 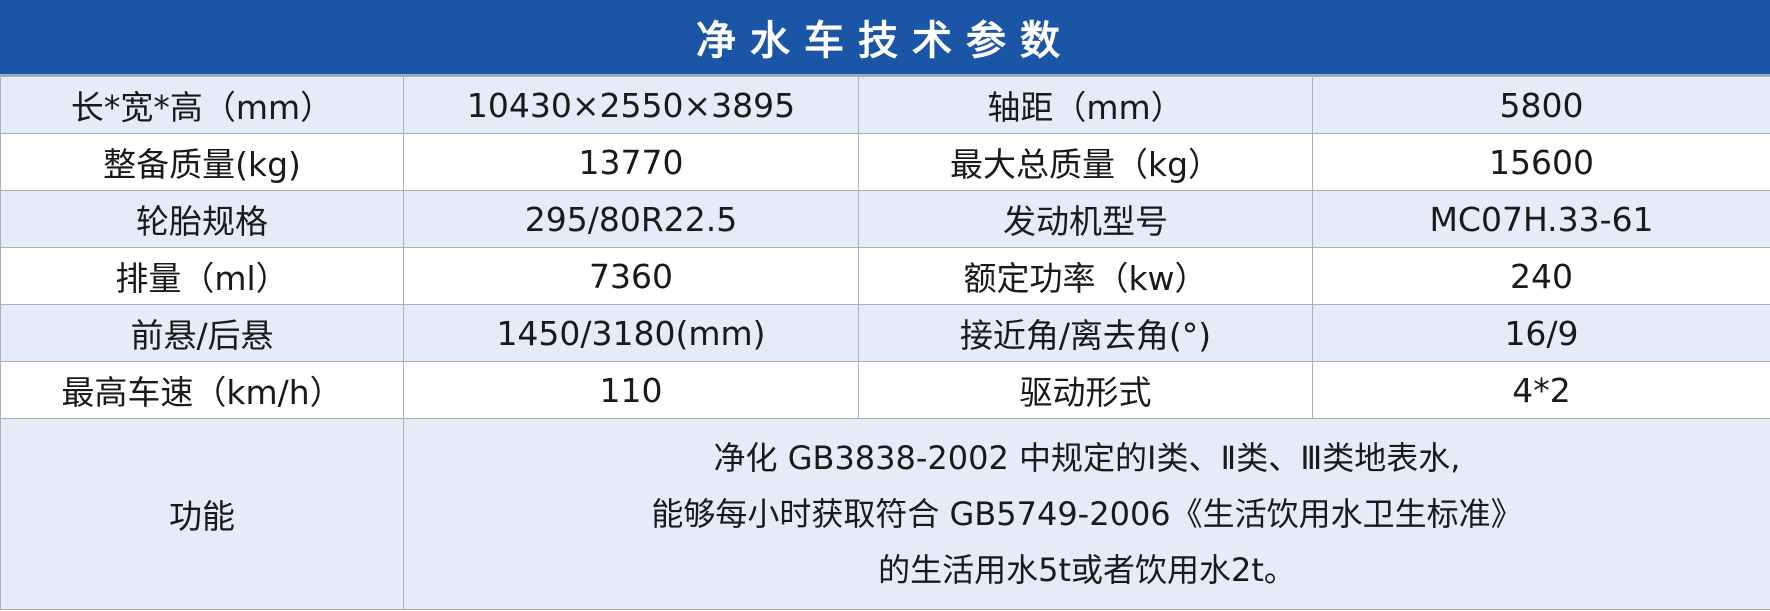 What do you see at coordinates (1541, 276) in the screenshot?
I see `param-value: 240` at bounding box center [1541, 276].